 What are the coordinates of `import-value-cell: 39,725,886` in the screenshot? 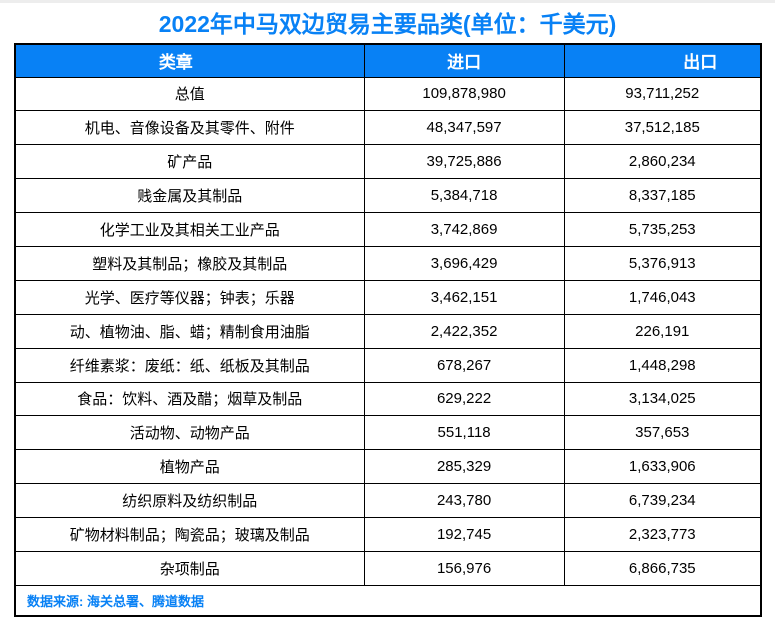 It's located at (464, 162).